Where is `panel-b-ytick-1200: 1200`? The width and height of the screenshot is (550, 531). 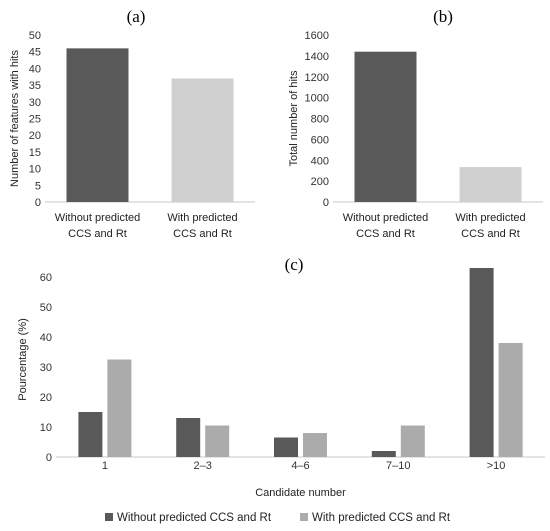 panel-b-ytick-1200: 1200 is located at coordinates (317, 78).